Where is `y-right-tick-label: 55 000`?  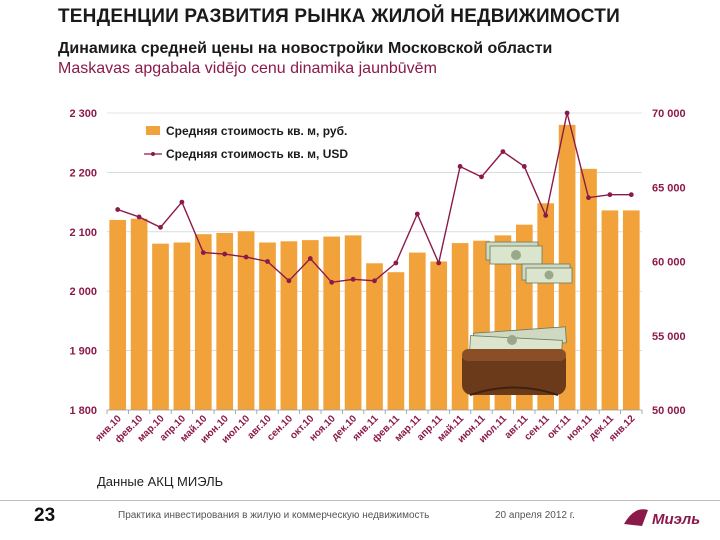
y-right-tick-label: 55 000 is located at coordinates (669, 337).